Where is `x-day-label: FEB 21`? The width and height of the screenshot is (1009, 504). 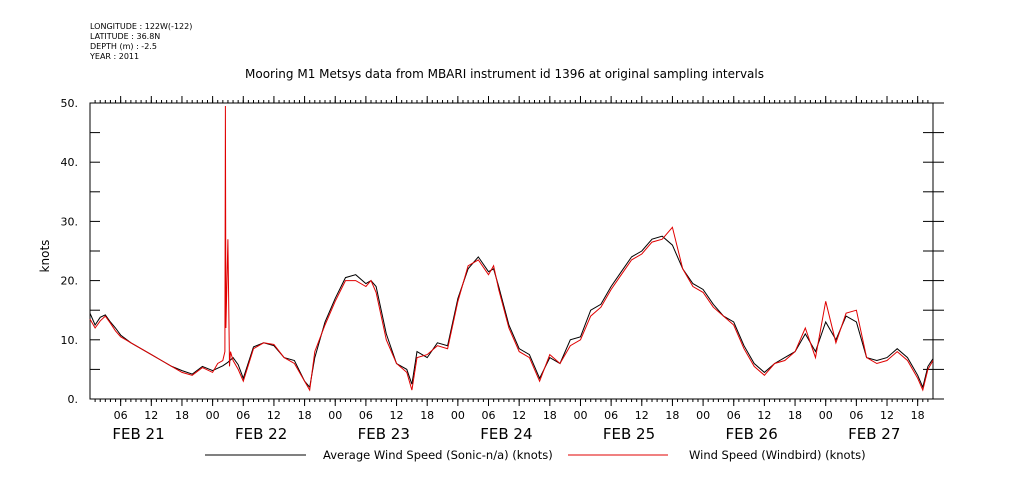
x-day-label: FEB 21 is located at coordinates (138, 434).